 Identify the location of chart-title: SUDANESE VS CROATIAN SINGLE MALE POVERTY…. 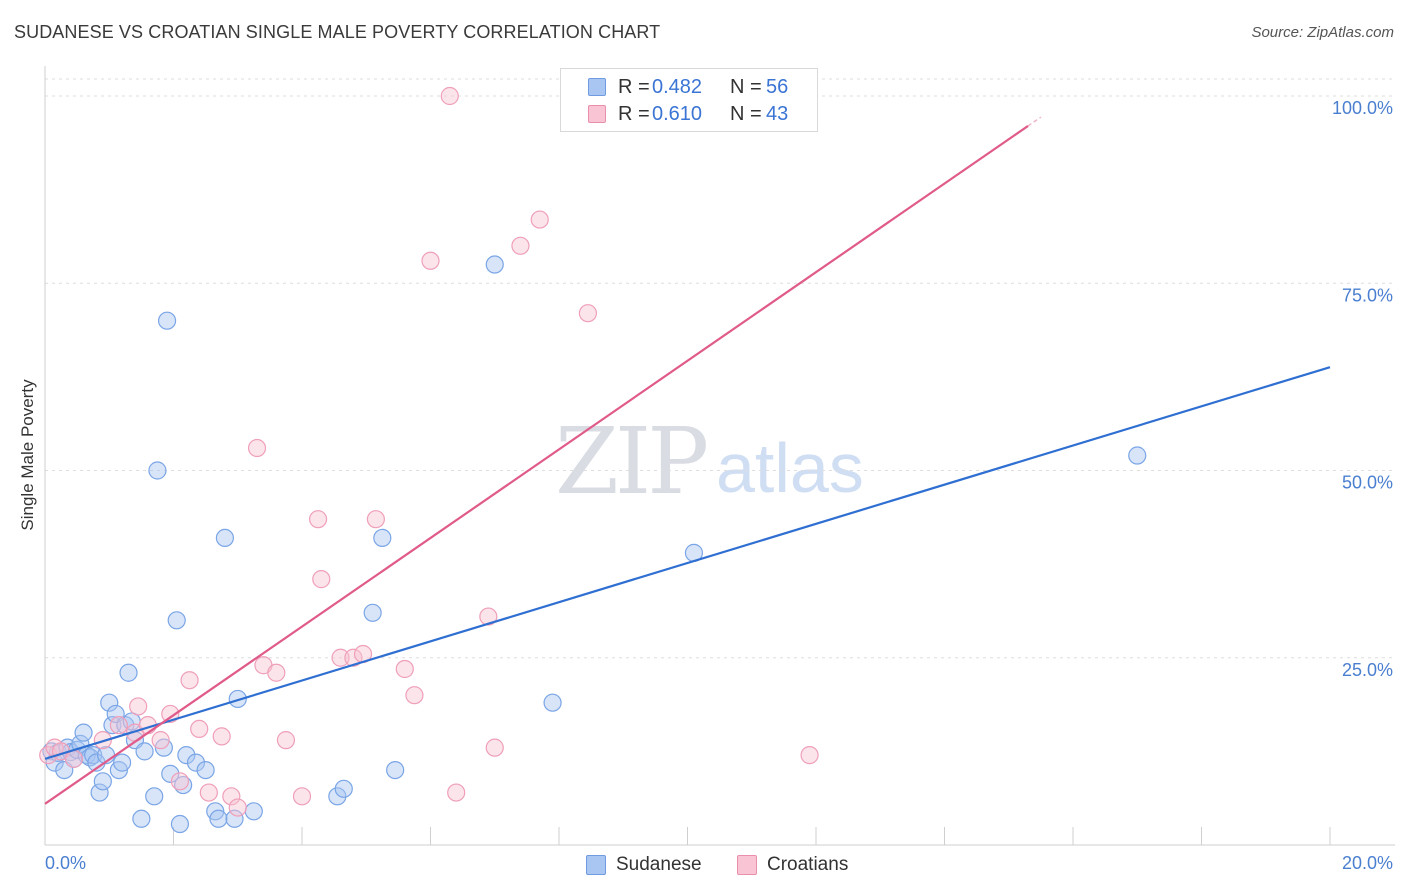
(337, 32).